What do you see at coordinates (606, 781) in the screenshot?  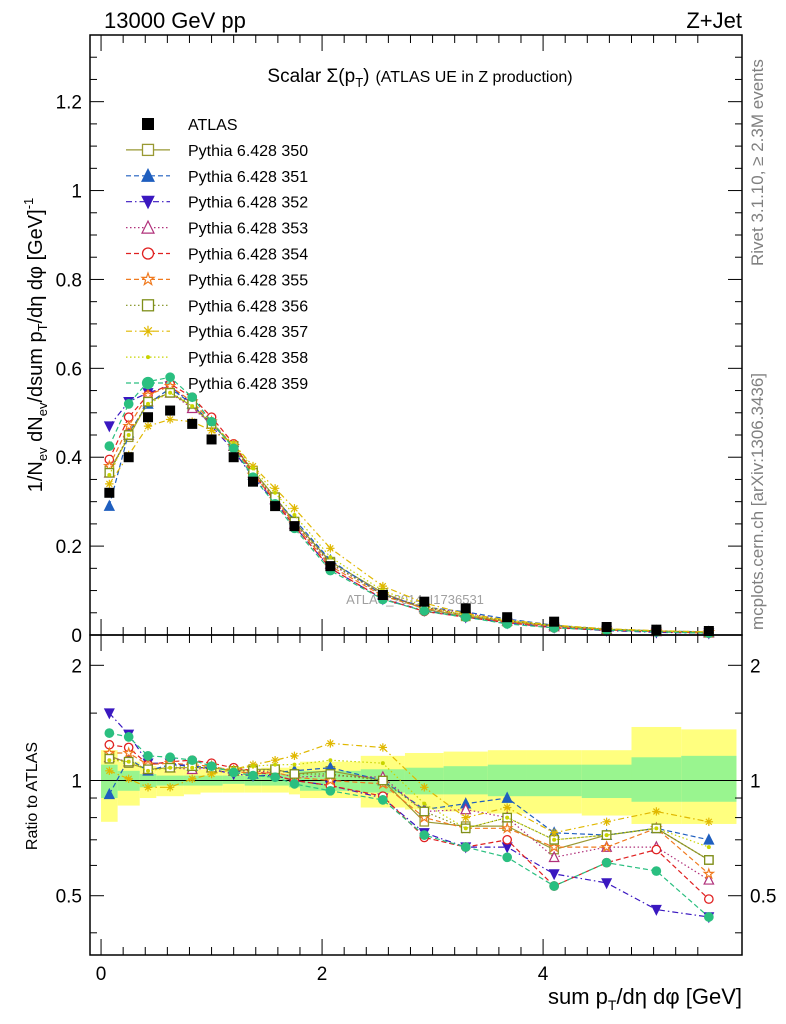 I see `stat-band` at bounding box center [606, 781].